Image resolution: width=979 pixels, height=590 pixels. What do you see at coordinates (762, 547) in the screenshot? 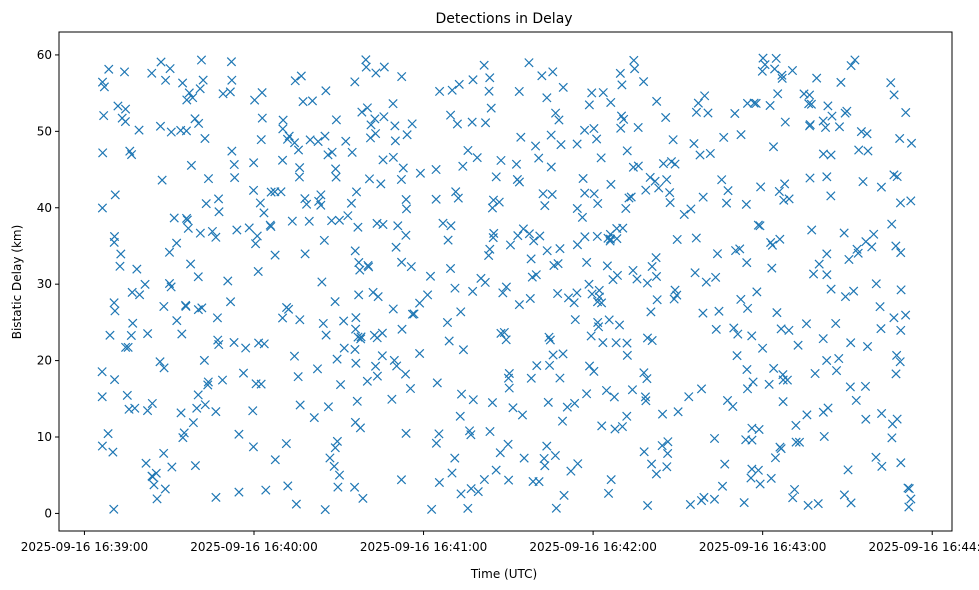
I see `x-tick-label: 2025-09-16 16:43:00` at bounding box center [762, 547].